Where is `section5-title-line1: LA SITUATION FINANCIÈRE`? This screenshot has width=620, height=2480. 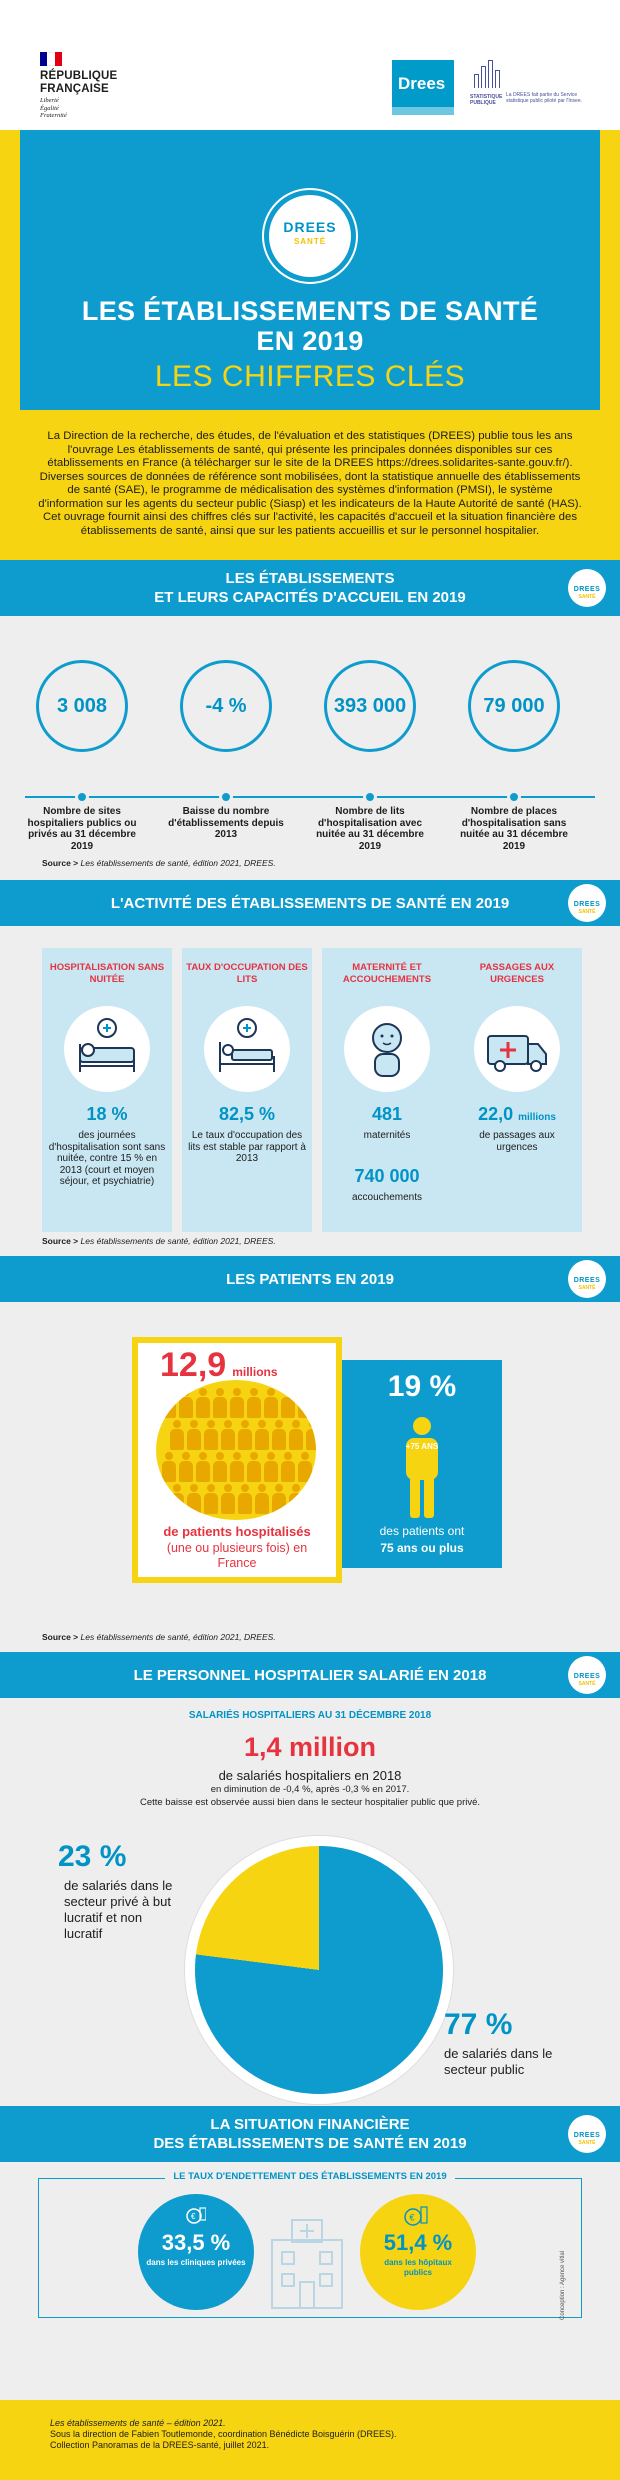 section5-title-line1: LA SITUATION FINANCIÈRE is located at coordinates (310, 2124).